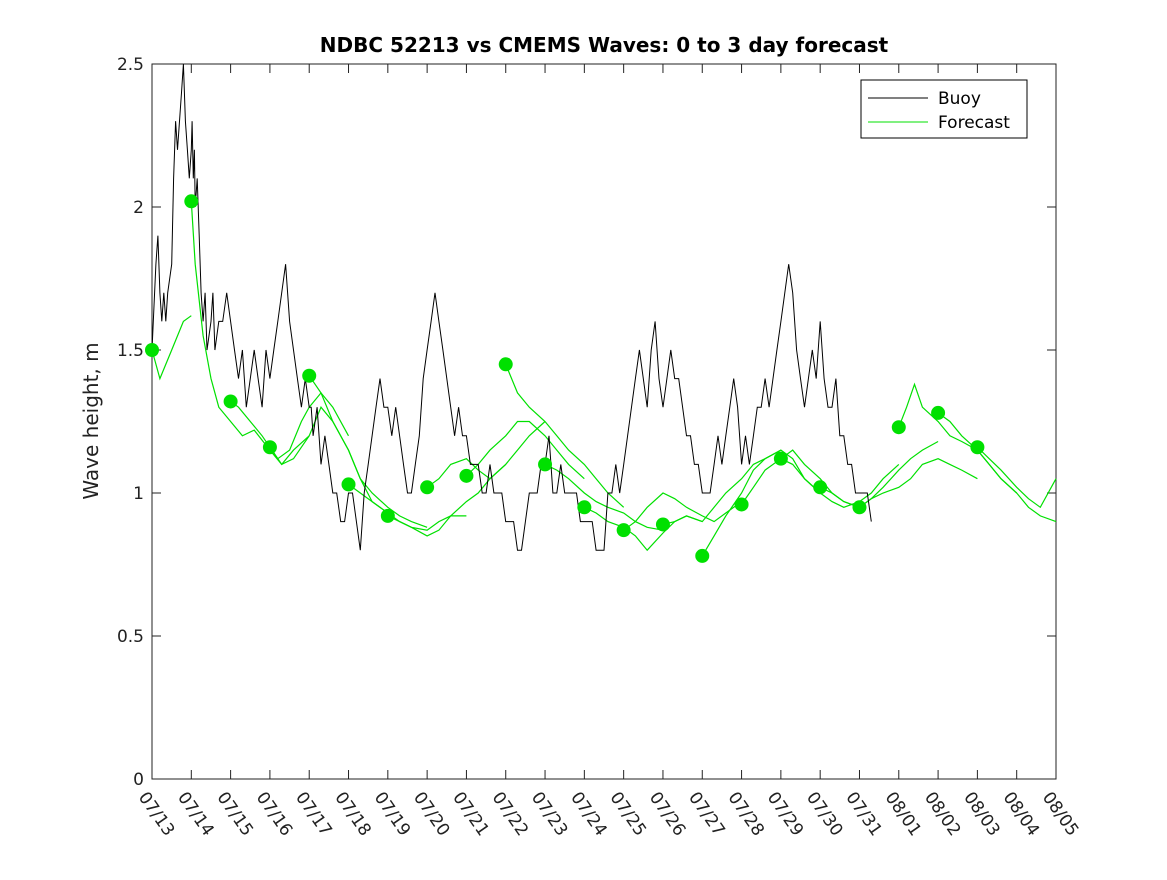 This screenshot has width=1167, height=880. What do you see at coordinates (91, 420) in the screenshot?
I see `y-axis-label: Wave height, m` at bounding box center [91, 420].